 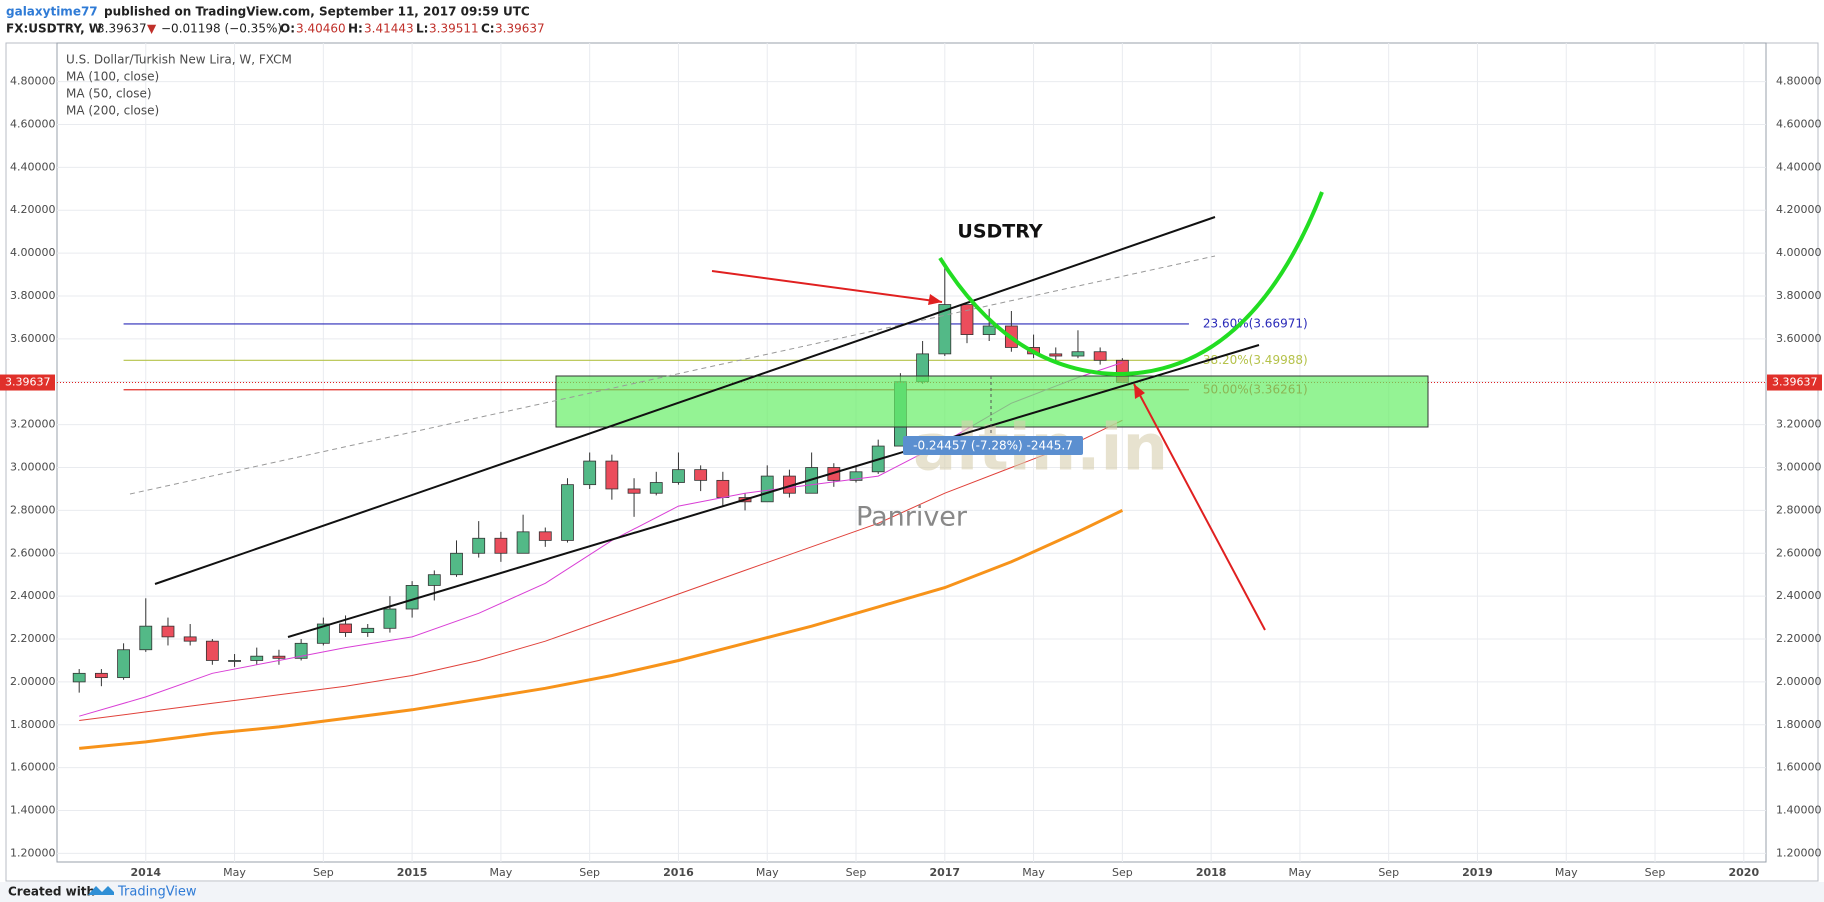 What do you see at coordinates (109, 94) in the screenshot?
I see `legend-entry: MA (50, close)` at bounding box center [109, 94].